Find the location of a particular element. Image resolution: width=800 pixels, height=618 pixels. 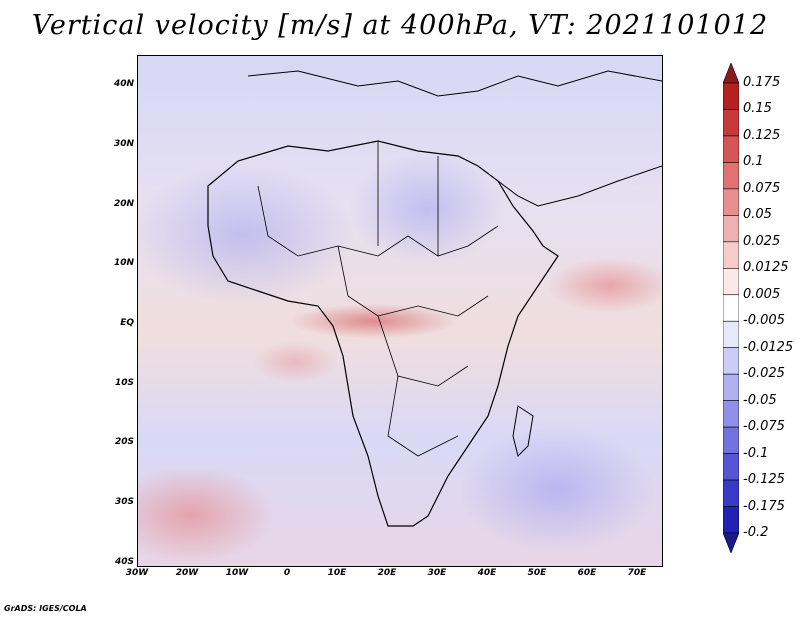

colorbar-label: 0.005 is located at coordinates (762, 294).